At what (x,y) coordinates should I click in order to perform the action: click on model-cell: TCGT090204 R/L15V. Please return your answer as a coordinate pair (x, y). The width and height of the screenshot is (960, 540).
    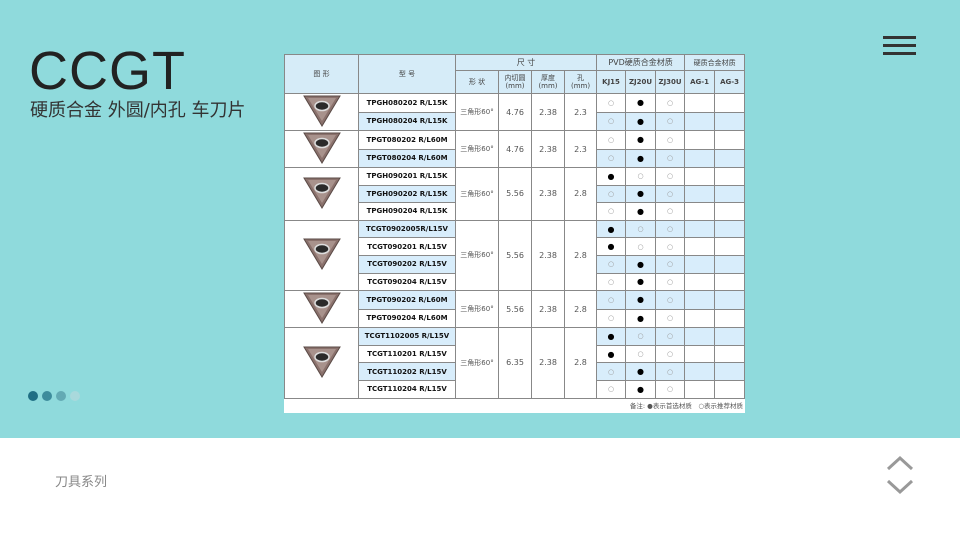
    Looking at the image, I should click on (407, 282).